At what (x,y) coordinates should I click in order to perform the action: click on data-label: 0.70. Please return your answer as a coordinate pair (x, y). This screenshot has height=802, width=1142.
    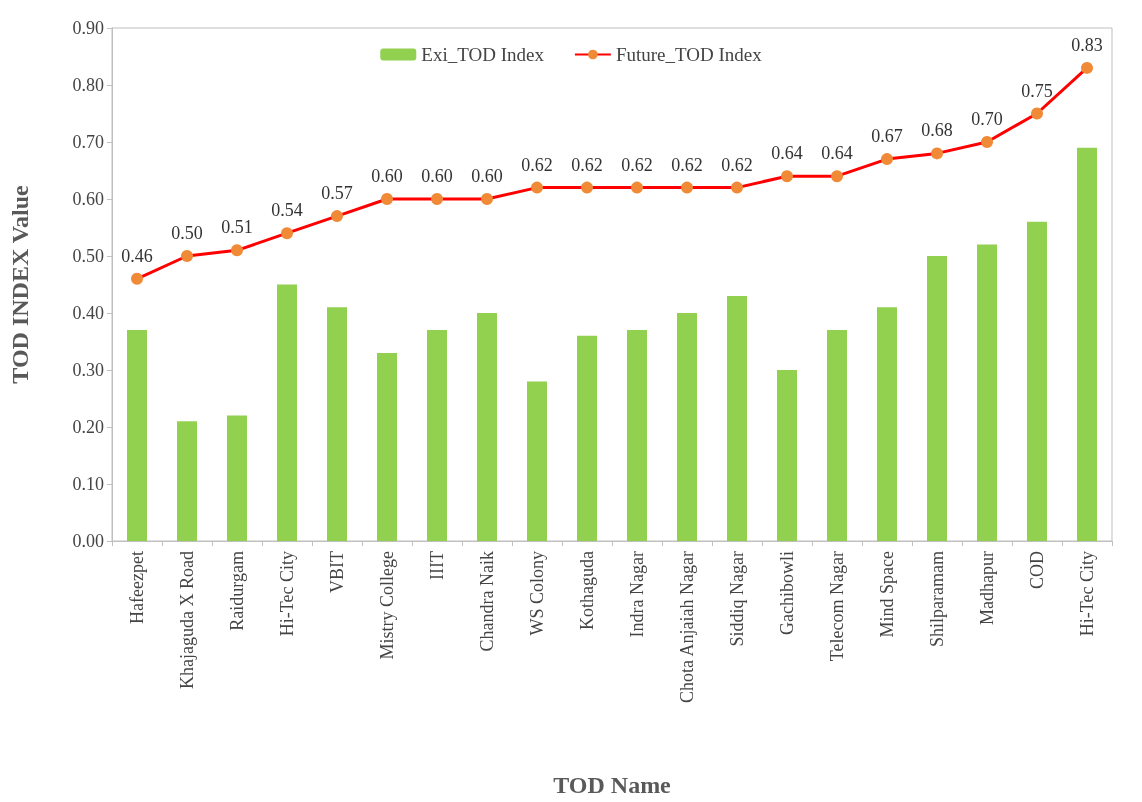
    Looking at the image, I should click on (987, 119).